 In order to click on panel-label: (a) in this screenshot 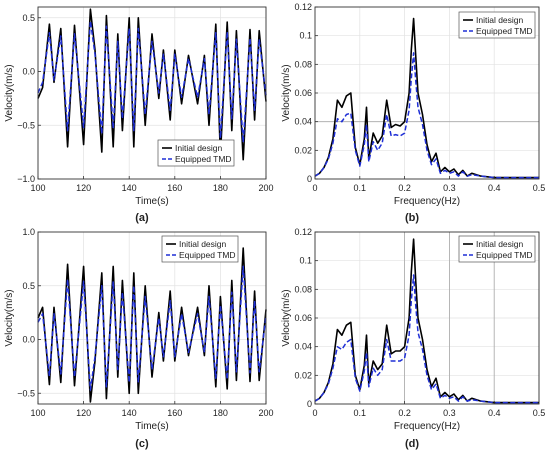, I will do `click(142, 218)`.